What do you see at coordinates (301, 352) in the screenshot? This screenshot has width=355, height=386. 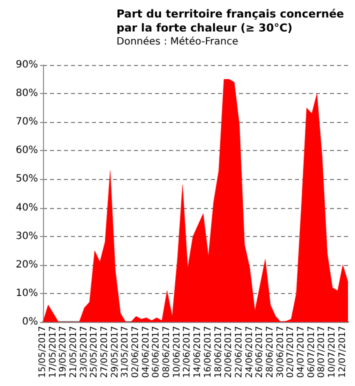 I see `x-tick-label: 04/07/2017` at bounding box center [301, 352].